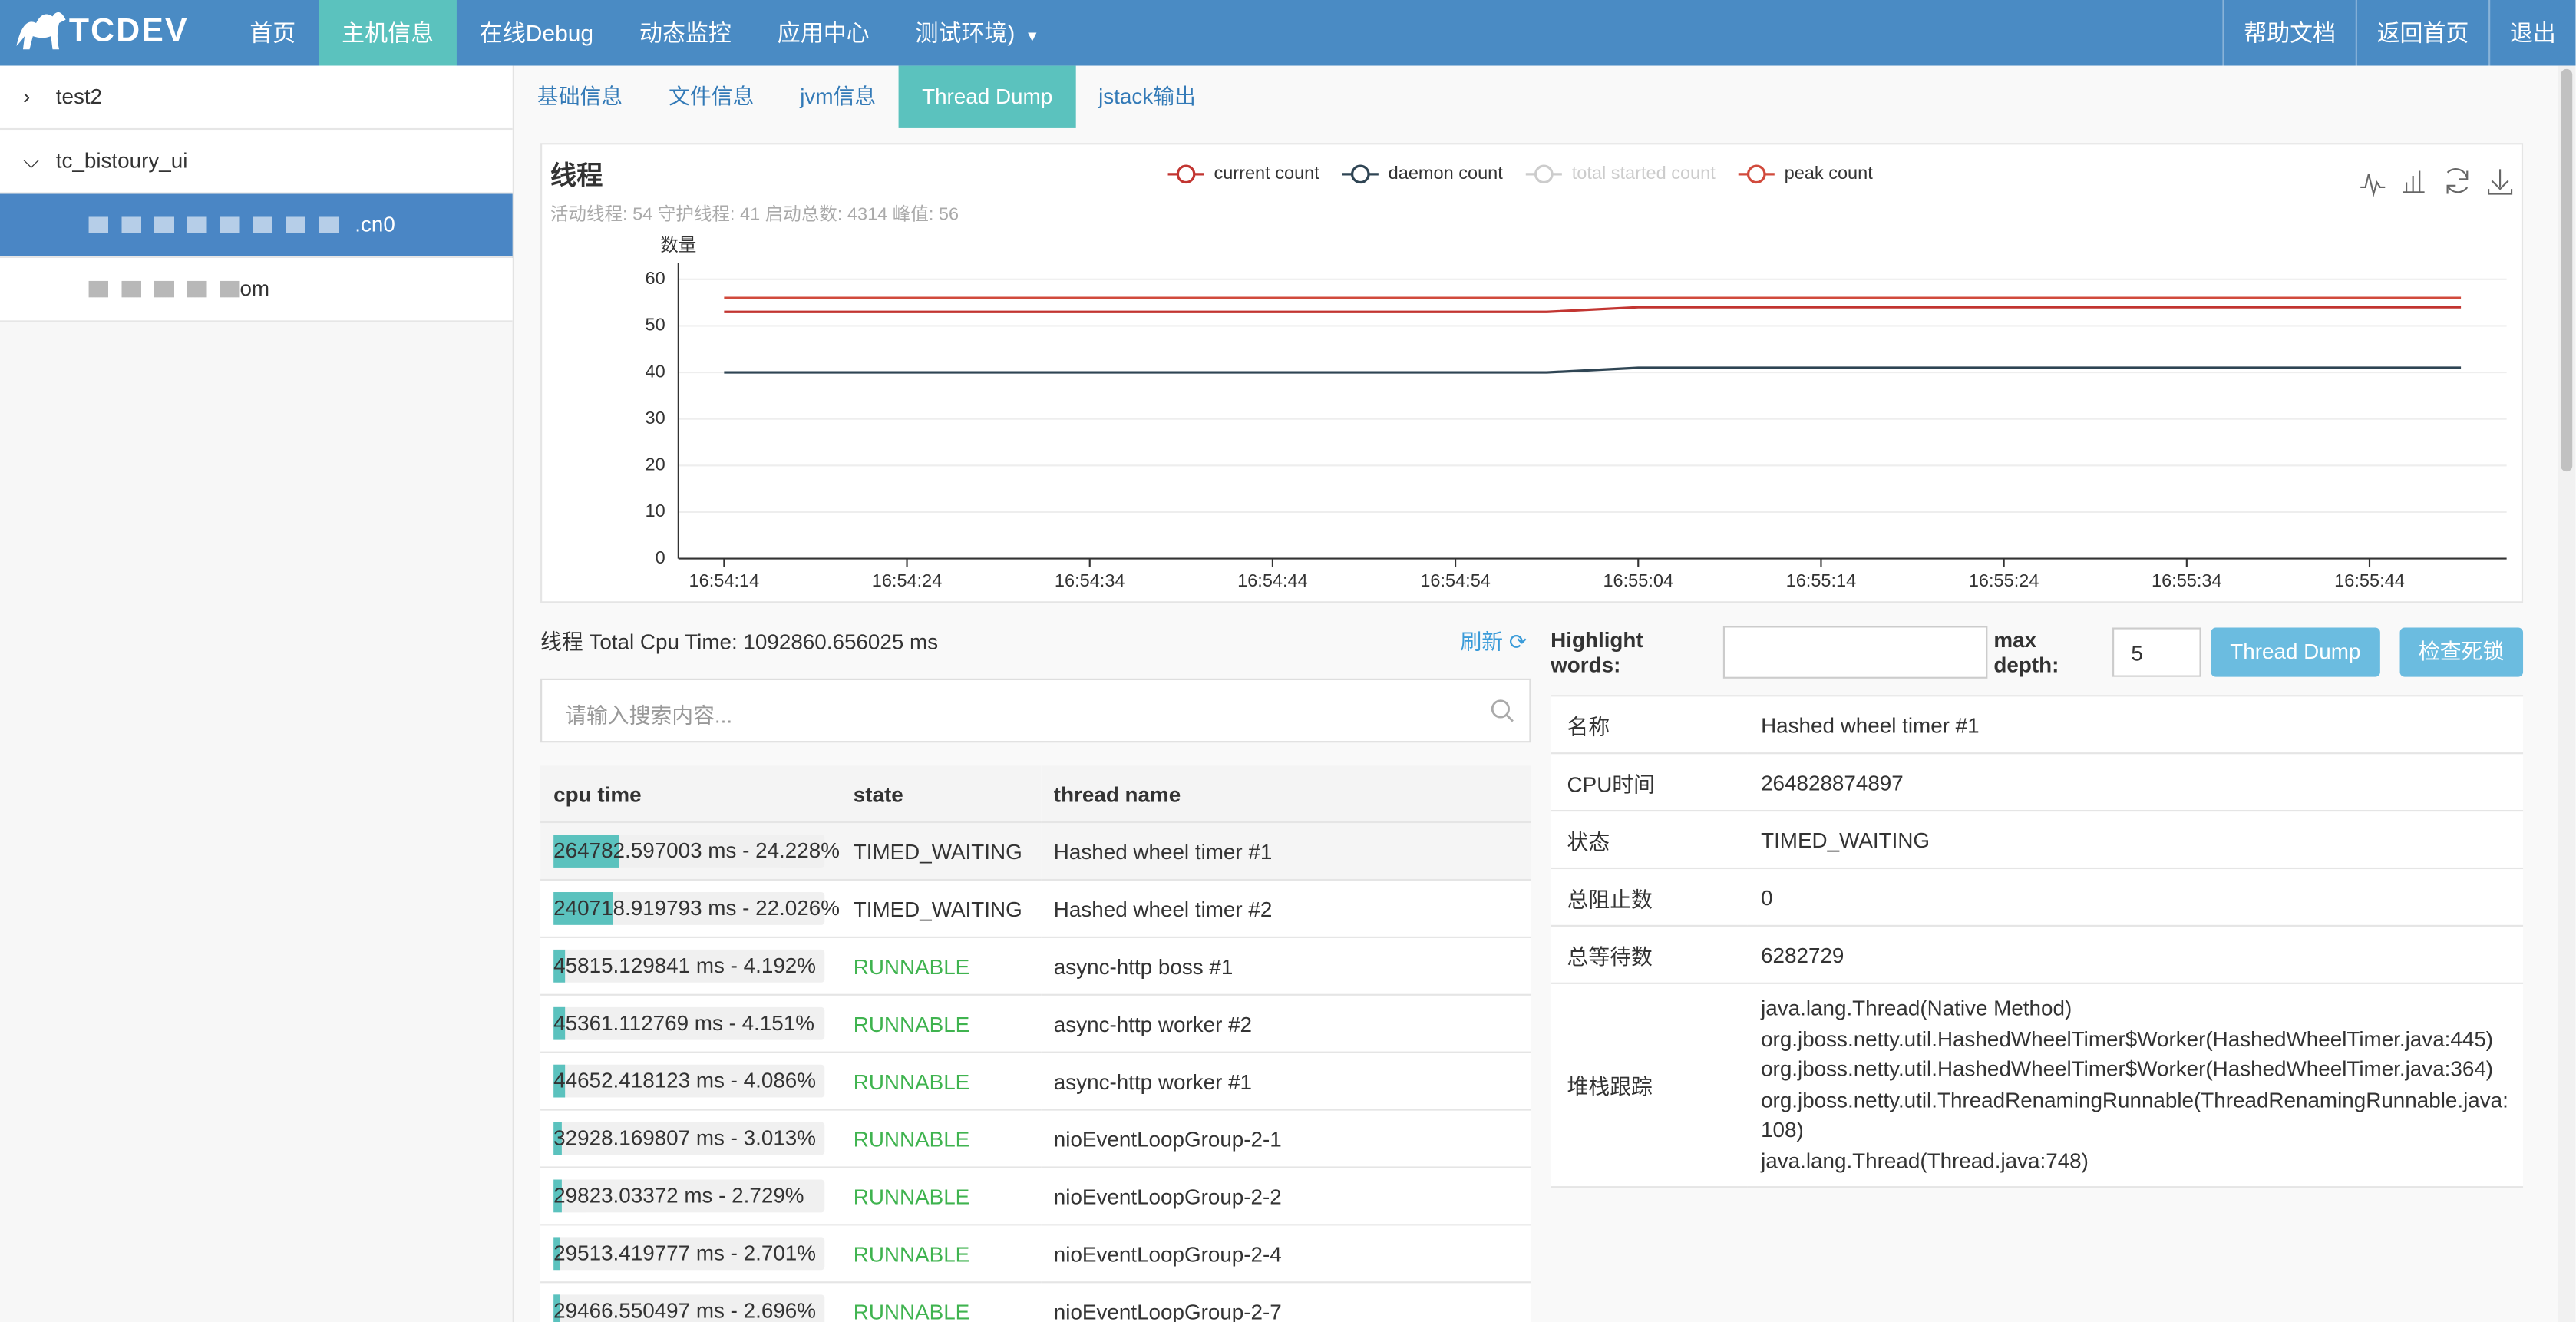 Image resolution: width=2576 pixels, height=1322 pixels. I want to click on tab: jvm信息, so click(838, 96).